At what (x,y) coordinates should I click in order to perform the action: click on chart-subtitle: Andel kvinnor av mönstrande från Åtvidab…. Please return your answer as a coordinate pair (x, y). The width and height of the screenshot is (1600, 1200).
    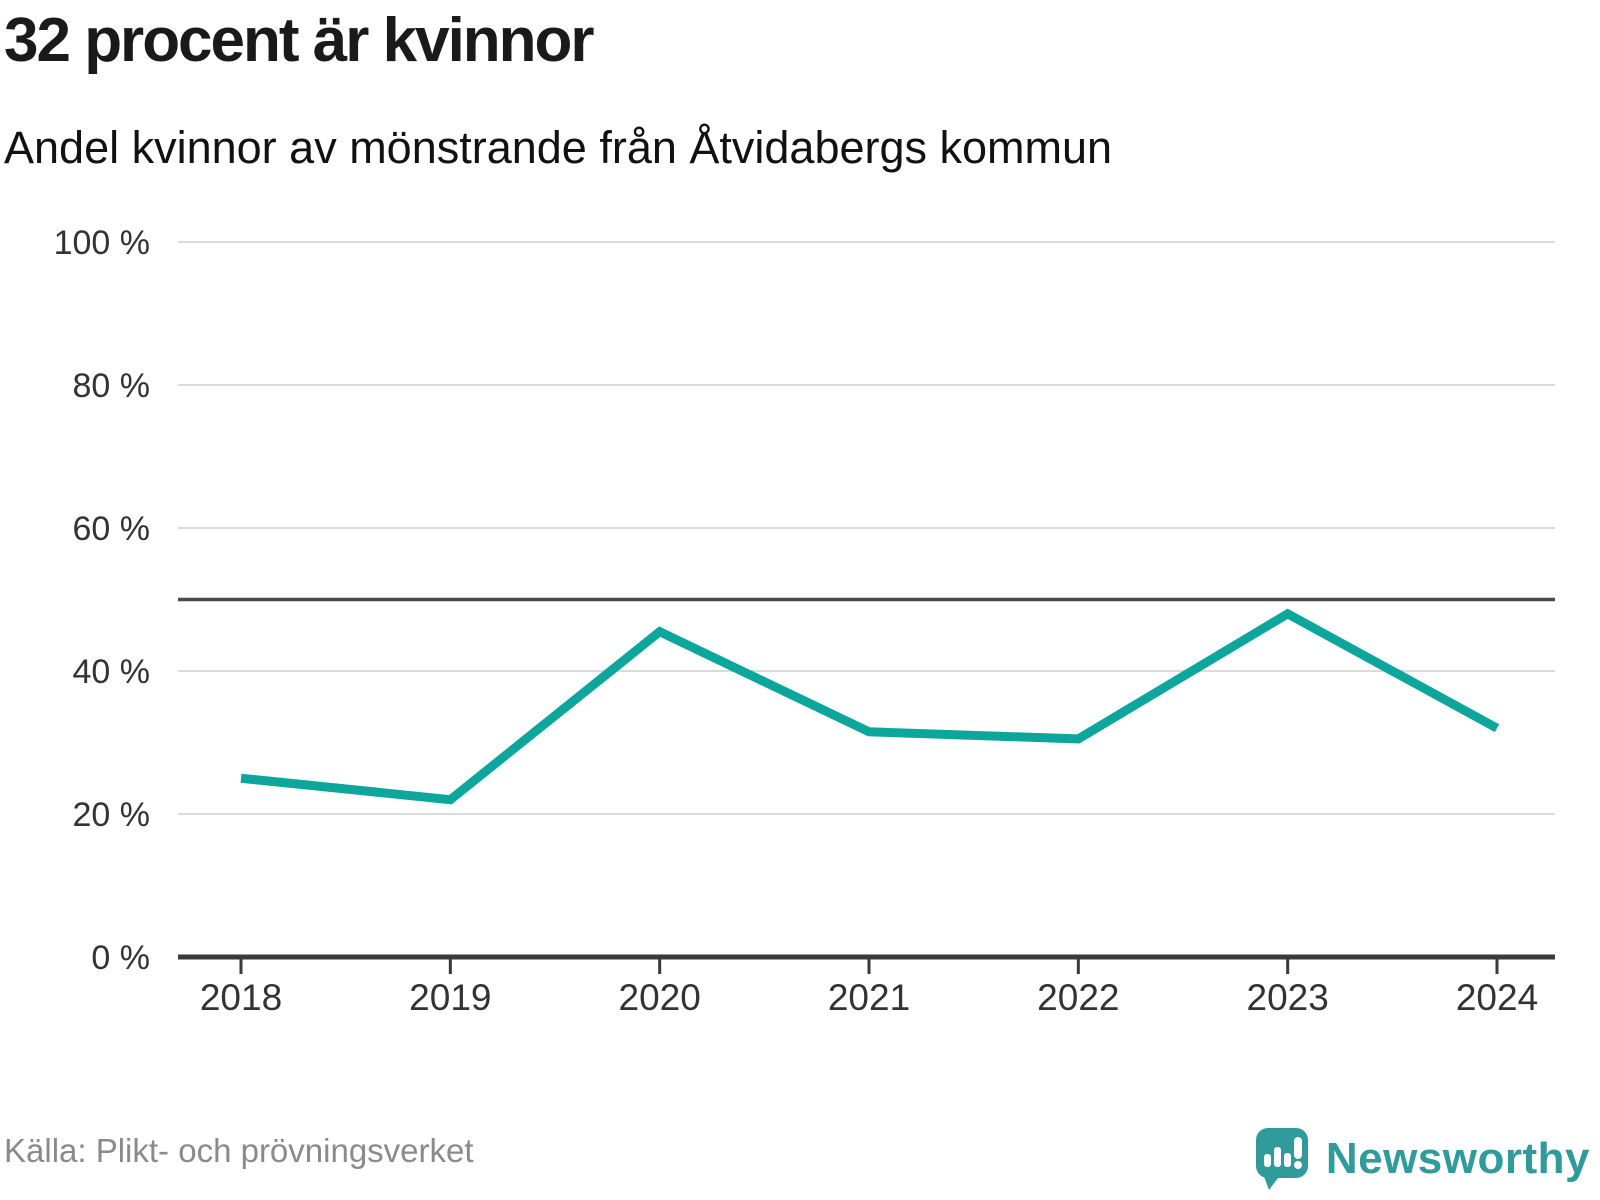
    Looking at the image, I should click on (558, 147).